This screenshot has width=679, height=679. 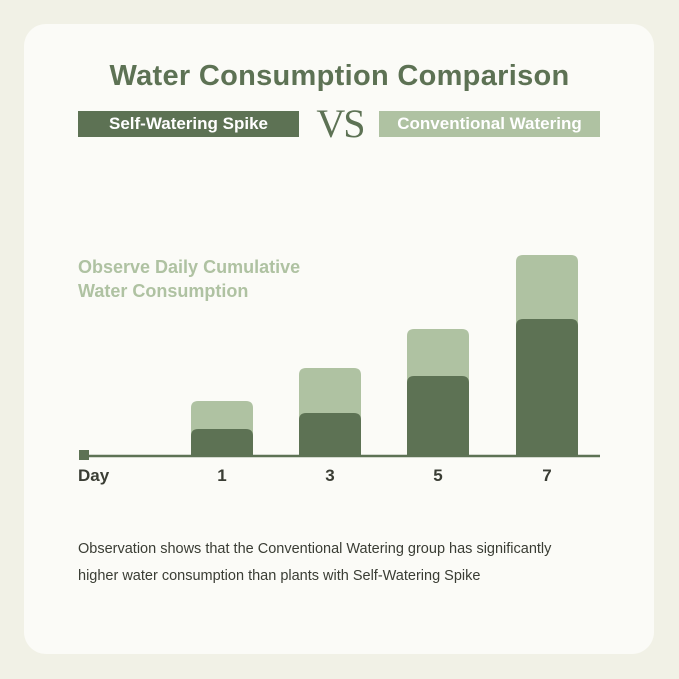 I want to click on legend-conventional: Conventional Watering, so click(x=489, y=124).